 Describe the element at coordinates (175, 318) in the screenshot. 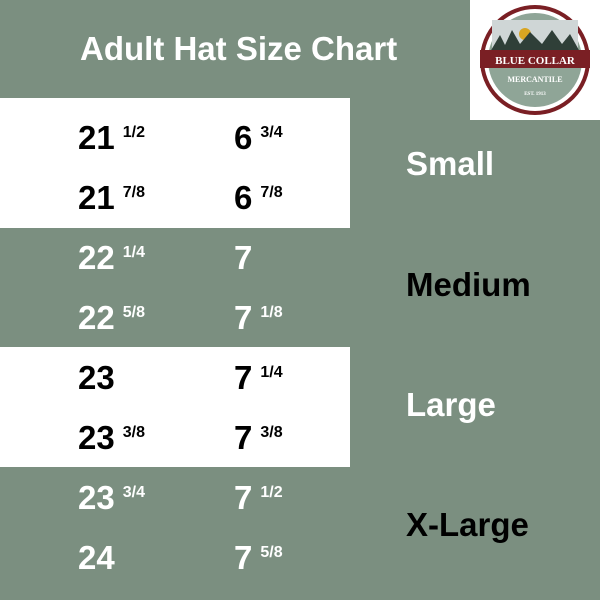

I see `size-row: 22 5/8 7 1/8` at that location.